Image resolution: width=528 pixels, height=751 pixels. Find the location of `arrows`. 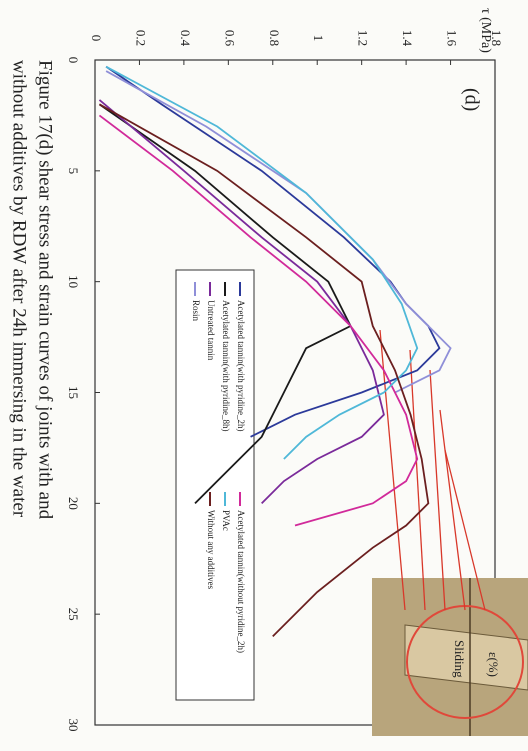

arrows is located at coordinates (432, 470).